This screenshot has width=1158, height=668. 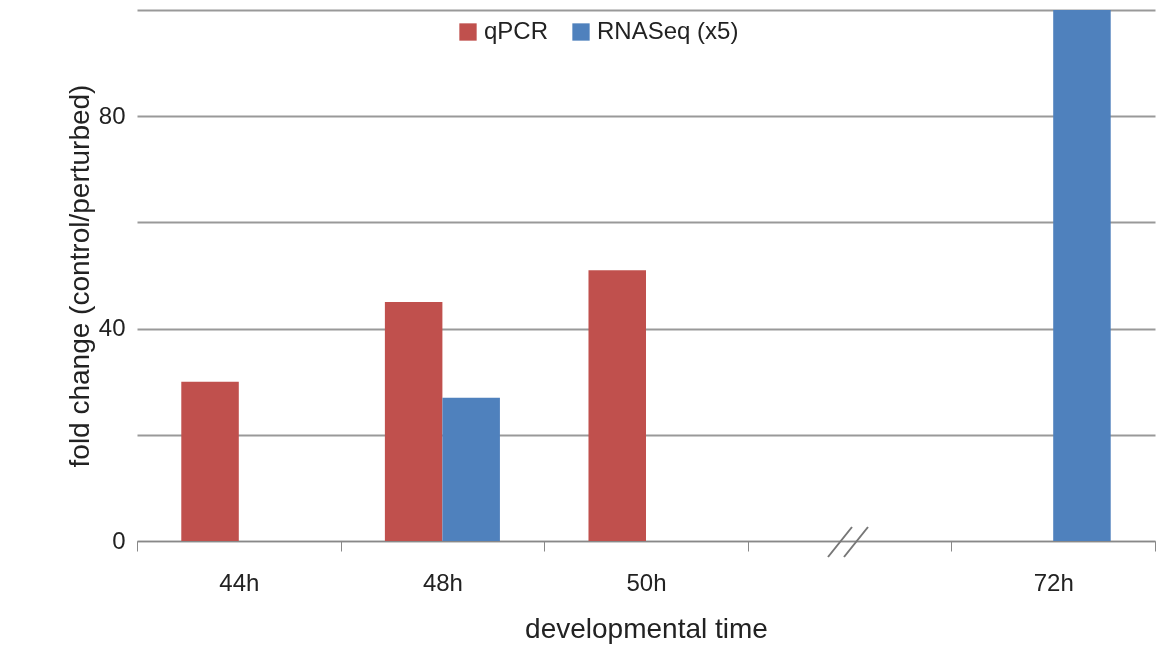 What do you see at coordinates (516, 30) in the screenshot?
I see `legend-label: qPCR` at bounding box center [516, 30].